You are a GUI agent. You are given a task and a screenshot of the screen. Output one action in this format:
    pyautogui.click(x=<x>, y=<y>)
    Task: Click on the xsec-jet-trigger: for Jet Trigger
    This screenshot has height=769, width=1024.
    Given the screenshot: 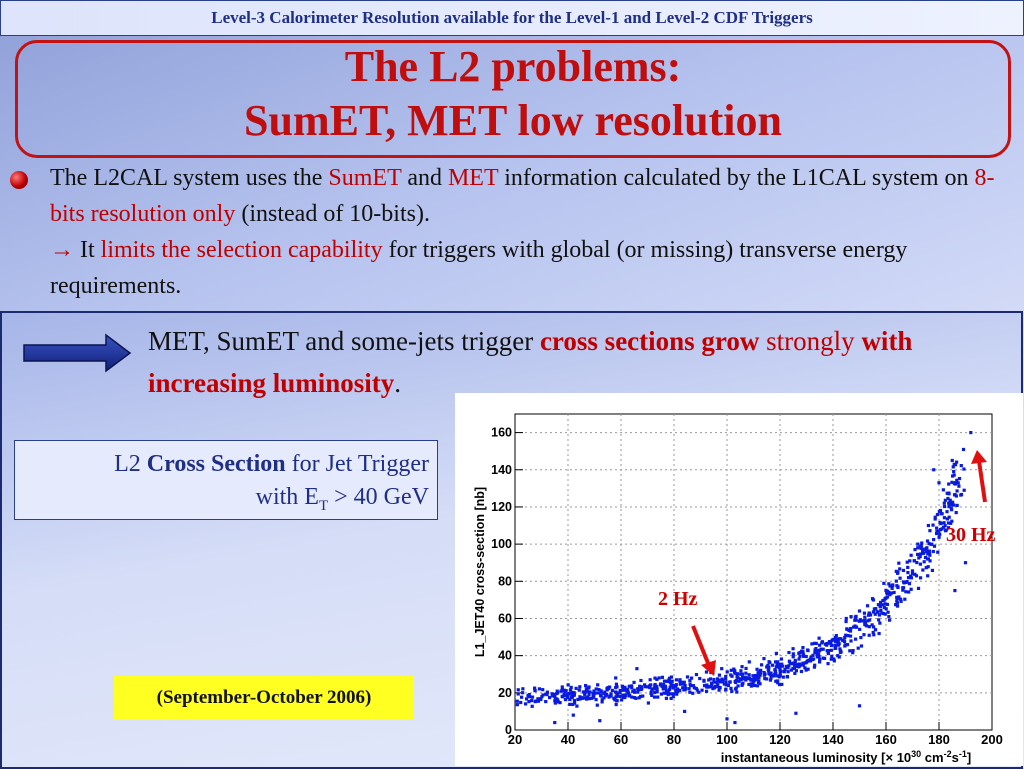 What is the action you would take?
    pyautogui.click(x=357, y=464)
    